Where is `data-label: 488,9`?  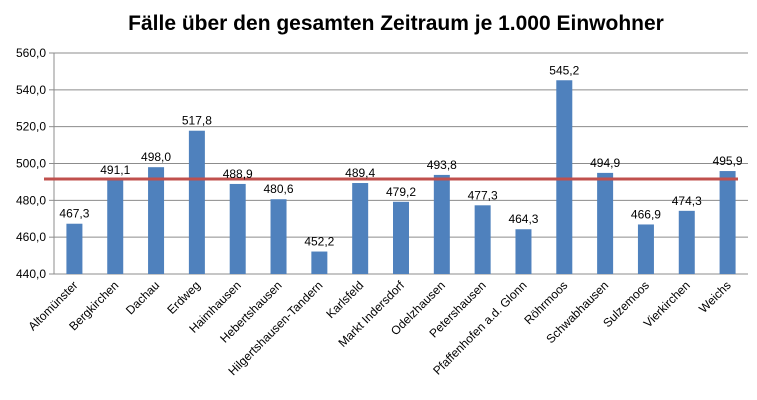
data-label: 488,9 is located at coordinates (238, 174).